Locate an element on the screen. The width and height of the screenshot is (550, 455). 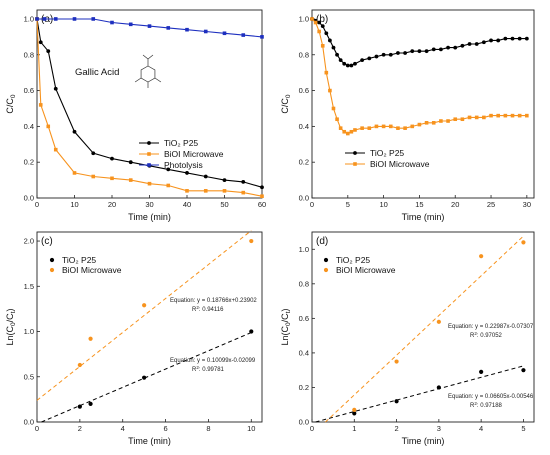
y-tick-label: 0.8 is located at coordinates (304, 54).